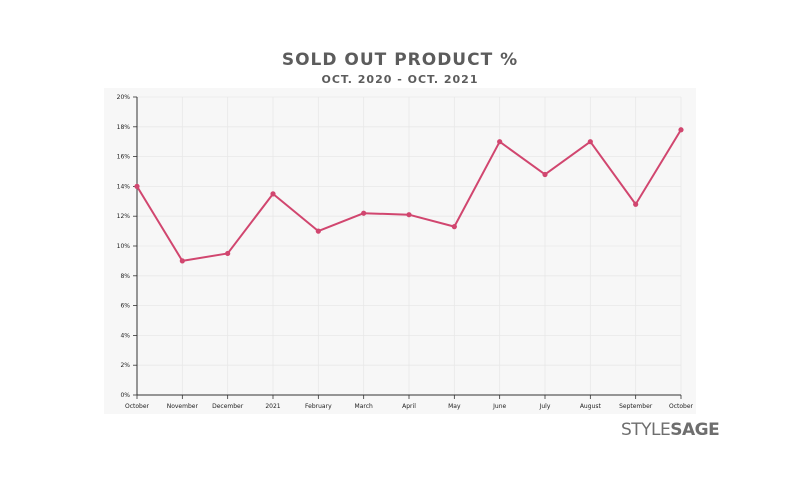  What do you see at coordinates (124, 127) in the screenshot?
I see `y-tick-label: 18%` at bounding box center [124, 127].